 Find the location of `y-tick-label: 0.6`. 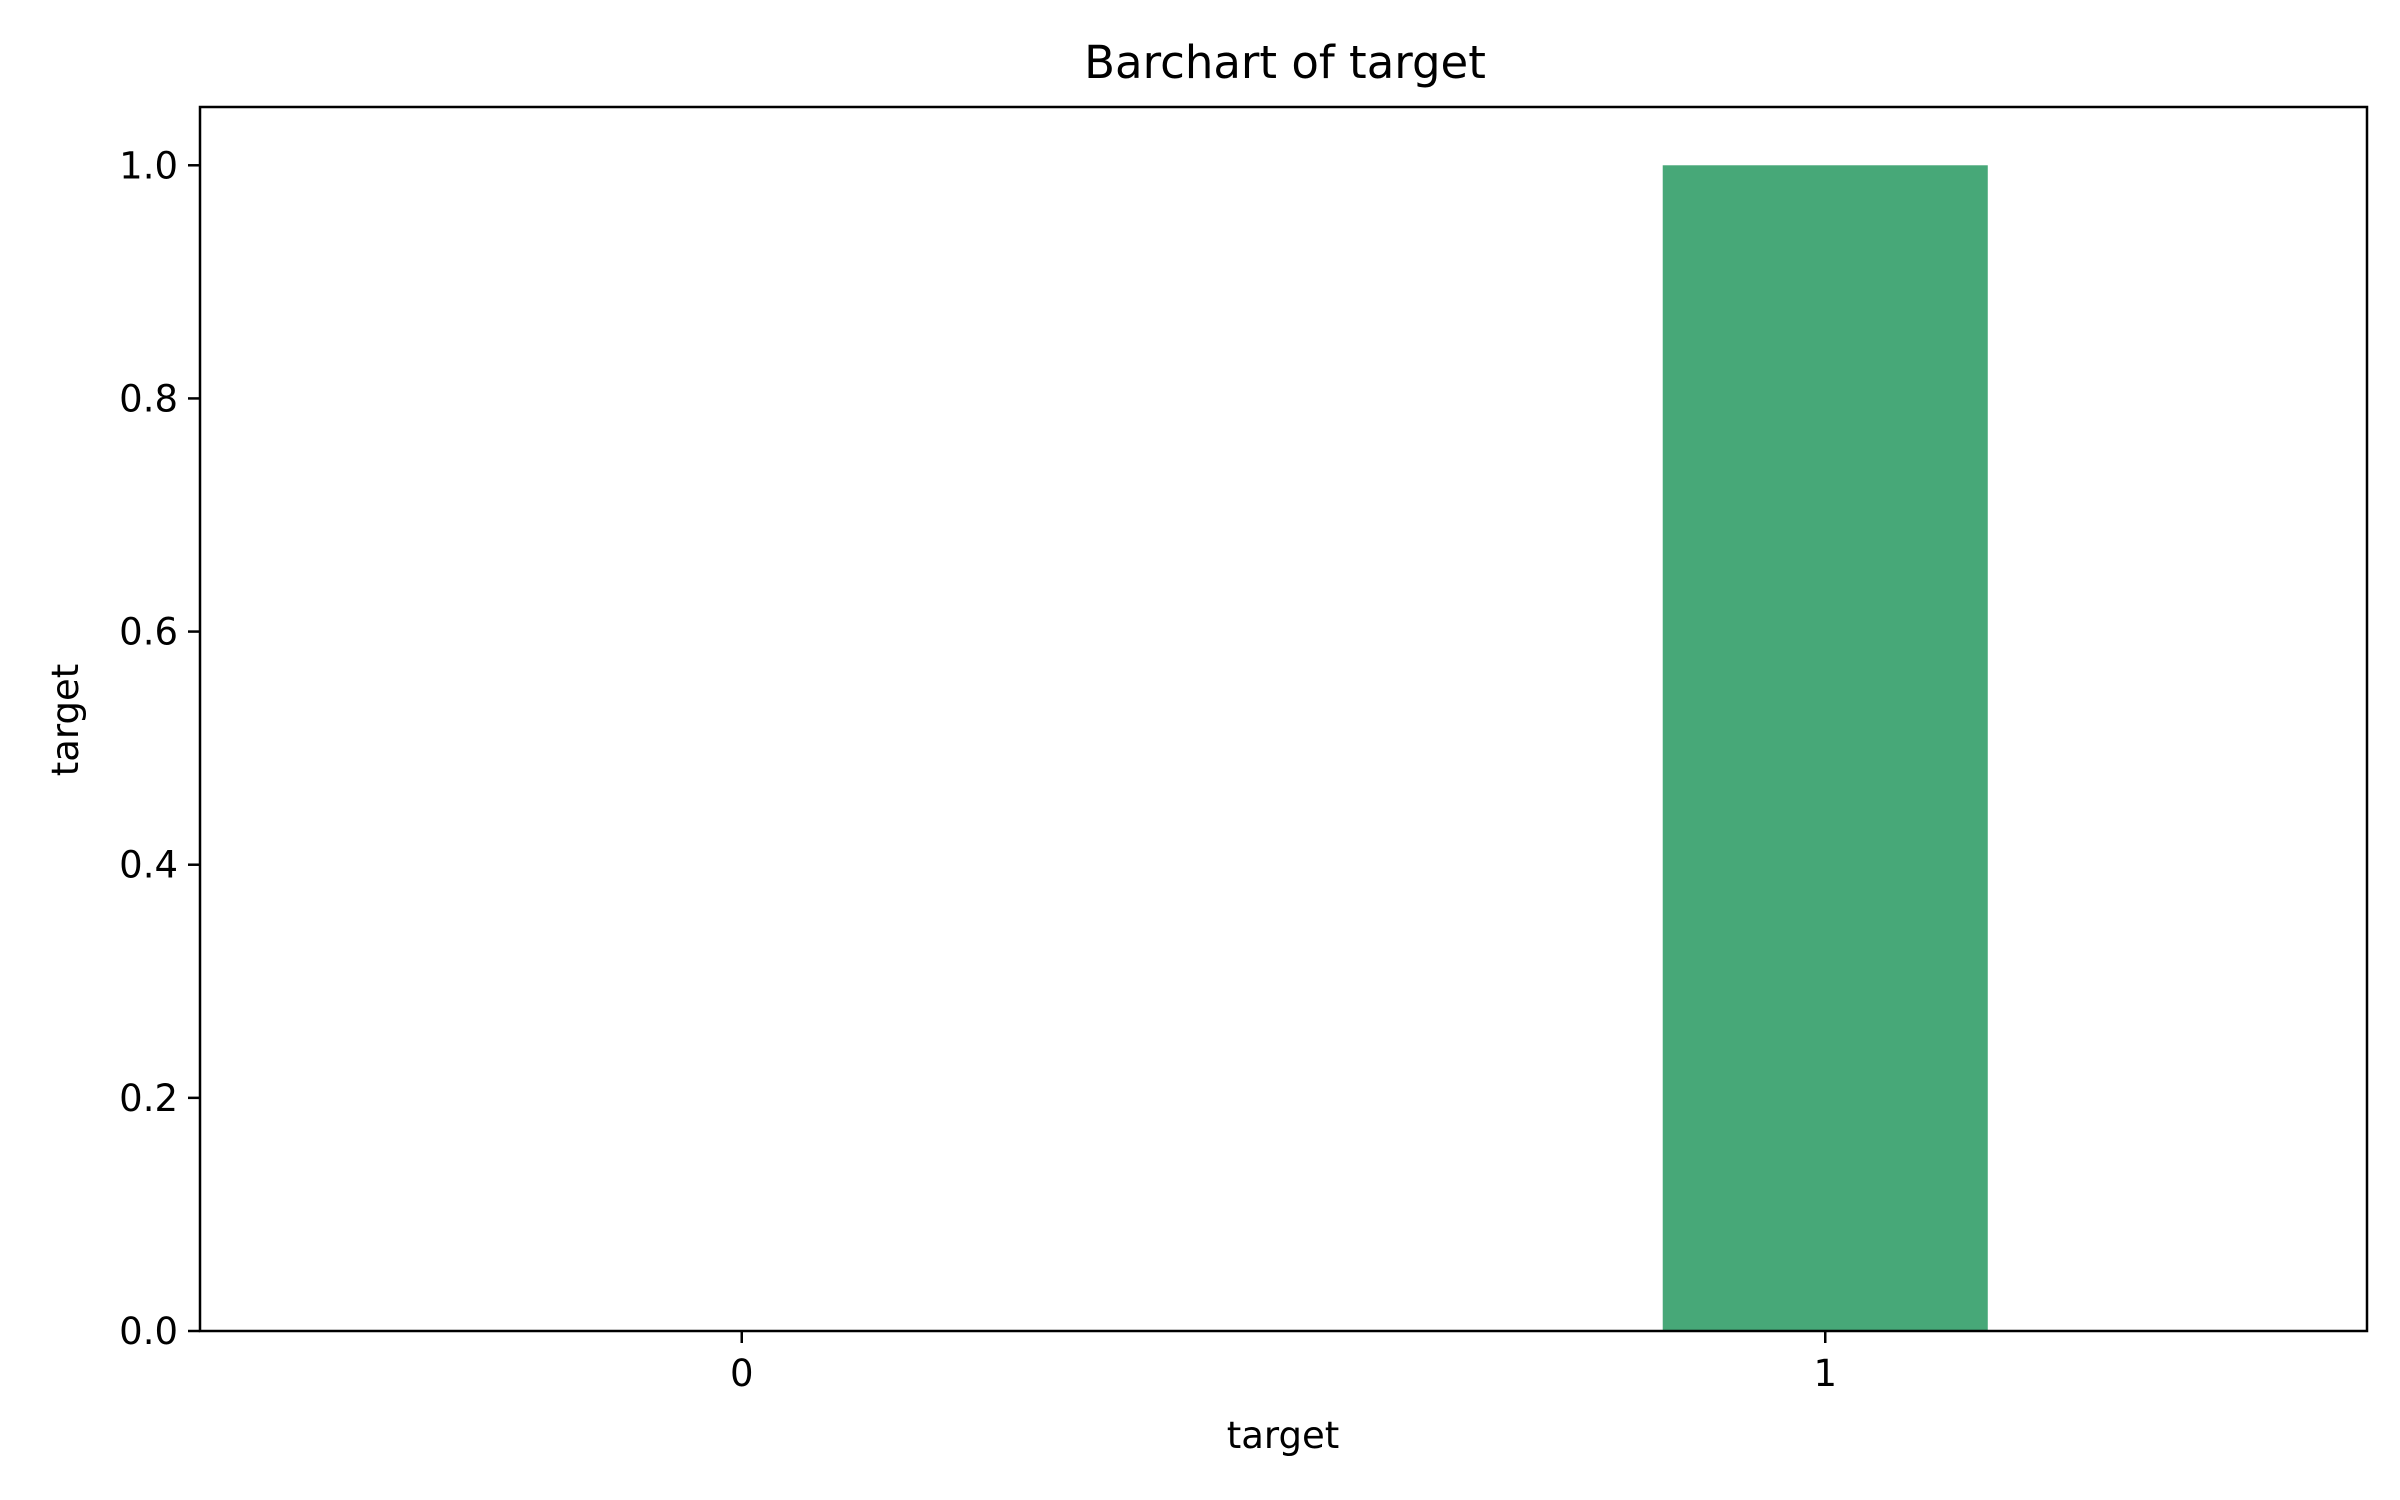

y-tick-label: 0.6 is located at coordinates (148, 632).